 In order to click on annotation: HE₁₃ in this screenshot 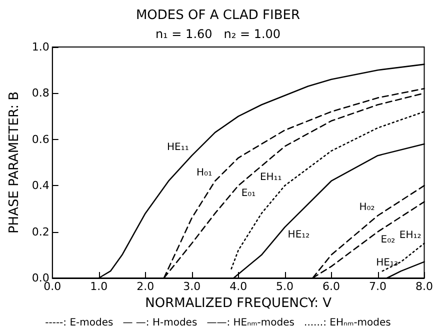, I will do `click(387, 263)`.